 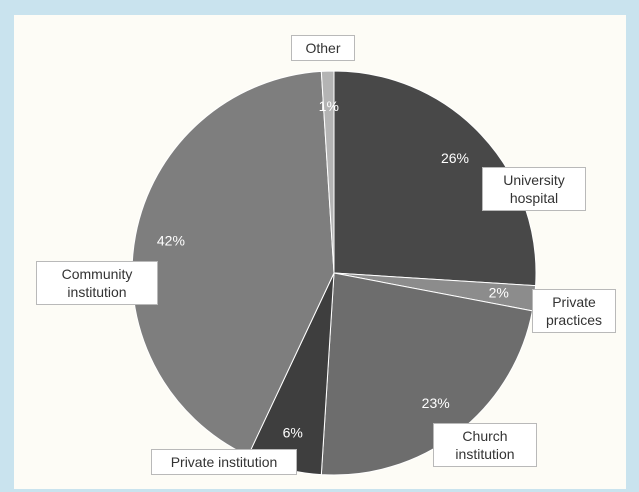 I want to click on pie-slice-other, so click(x=327, y=172).